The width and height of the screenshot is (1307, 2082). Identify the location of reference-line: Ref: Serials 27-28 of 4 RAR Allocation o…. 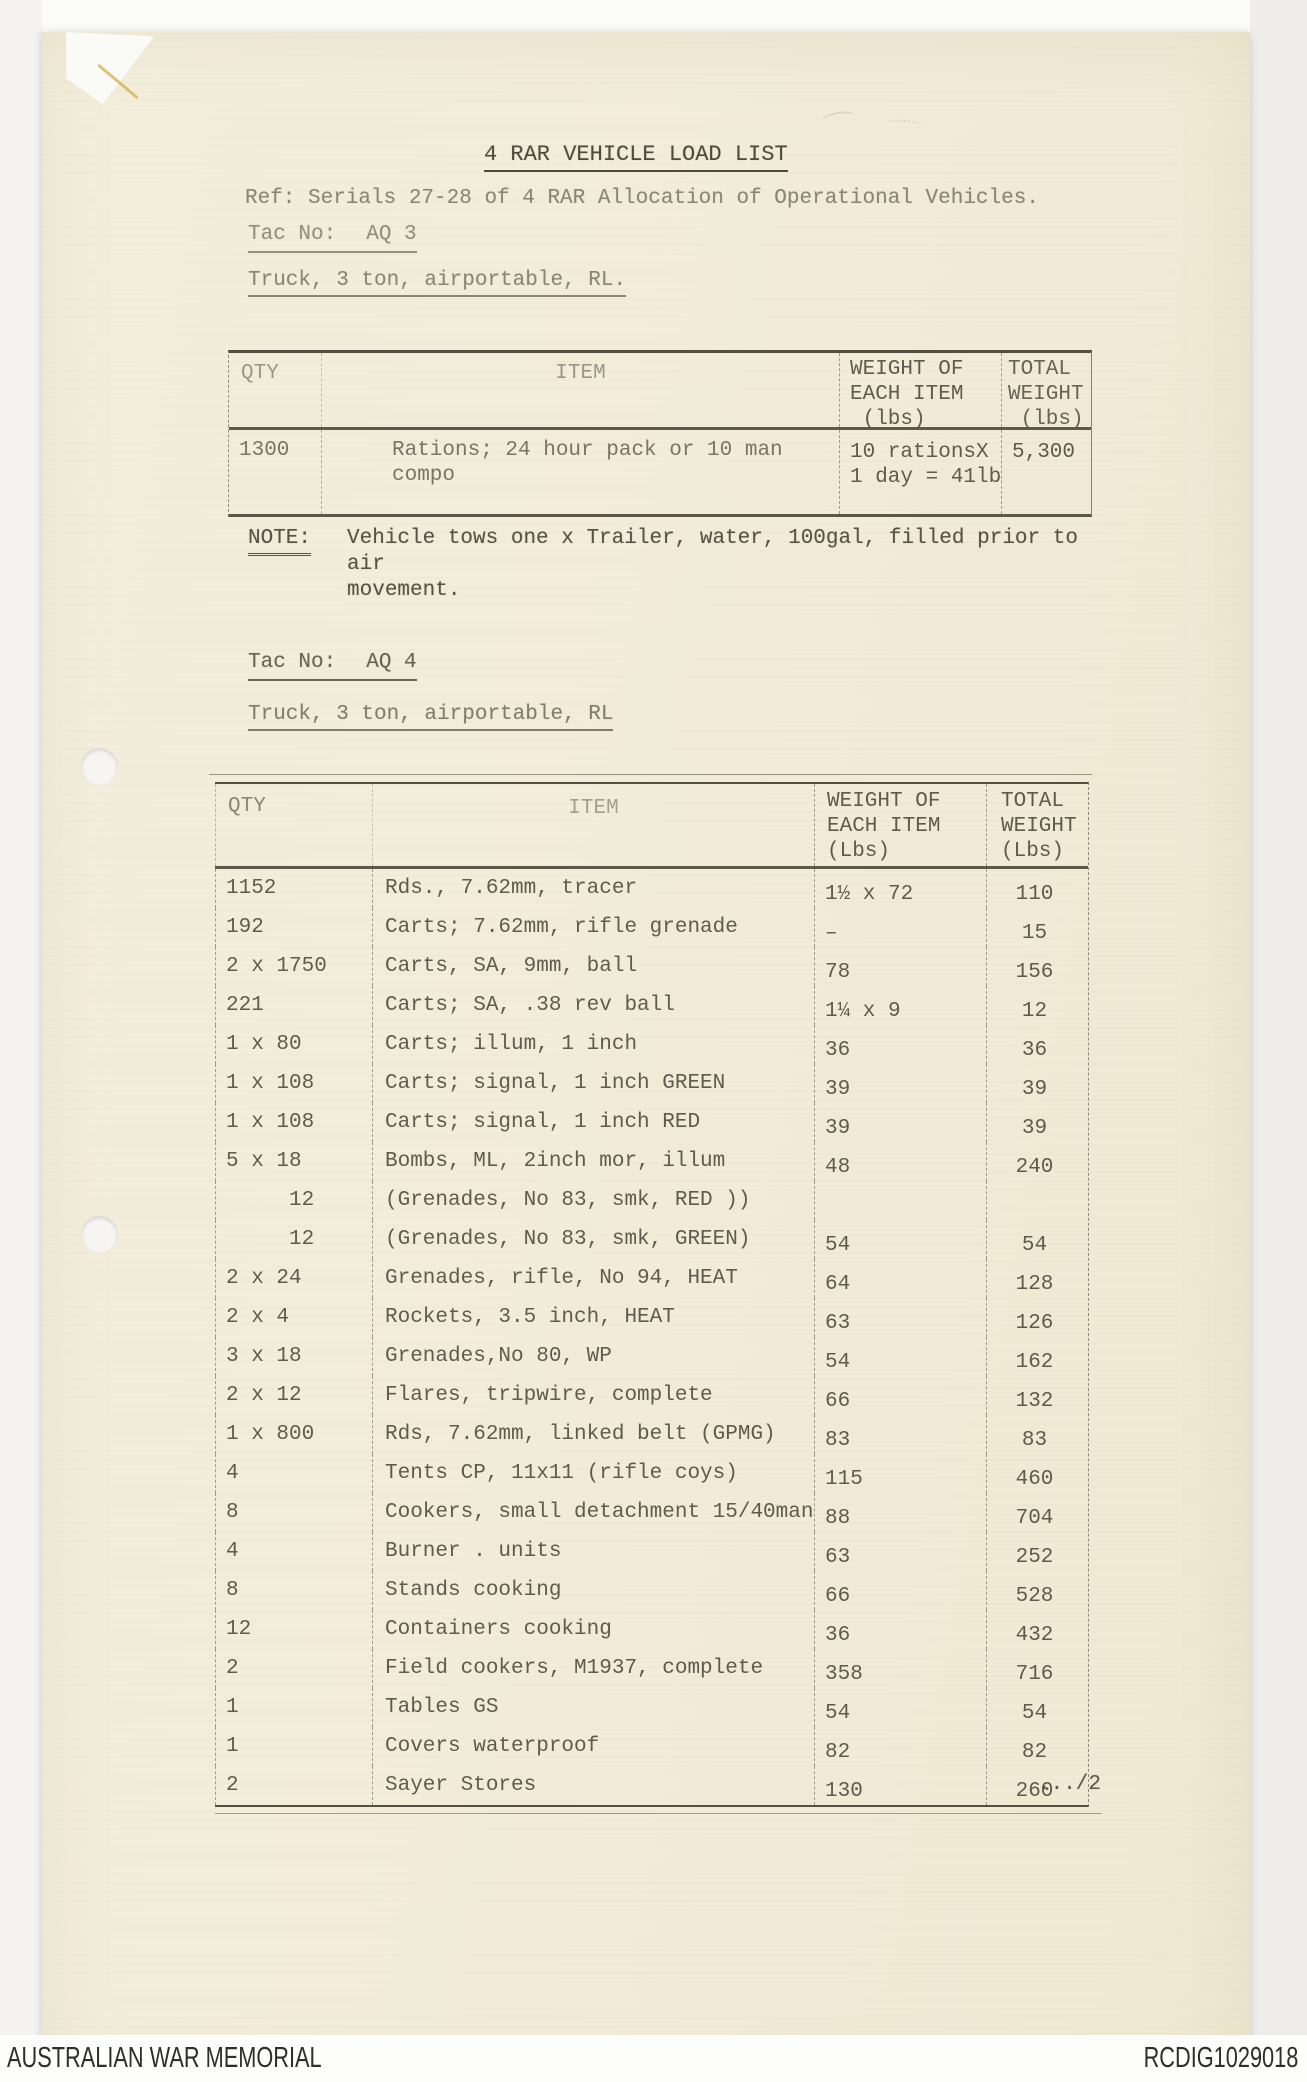
(642, 198).